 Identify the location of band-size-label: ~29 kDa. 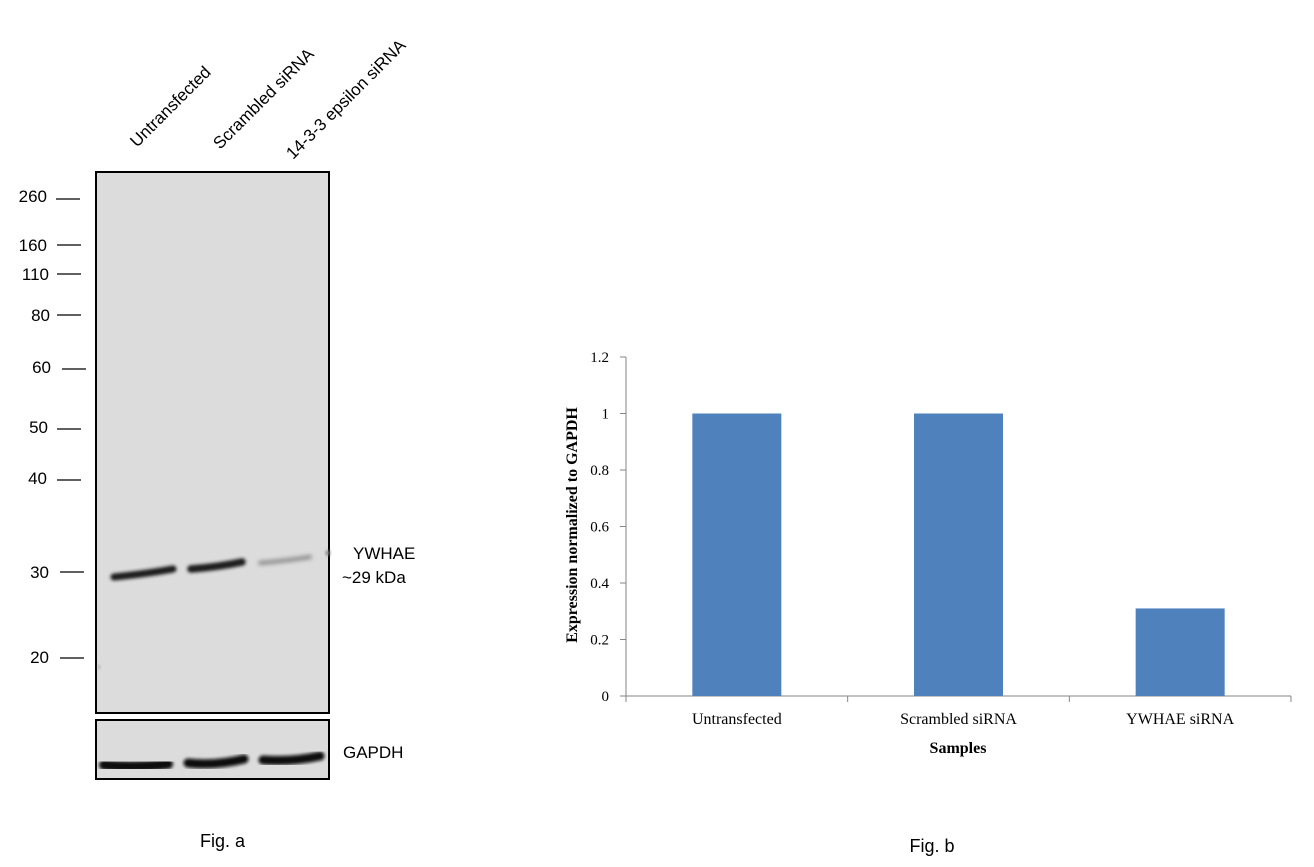
(374, 577).